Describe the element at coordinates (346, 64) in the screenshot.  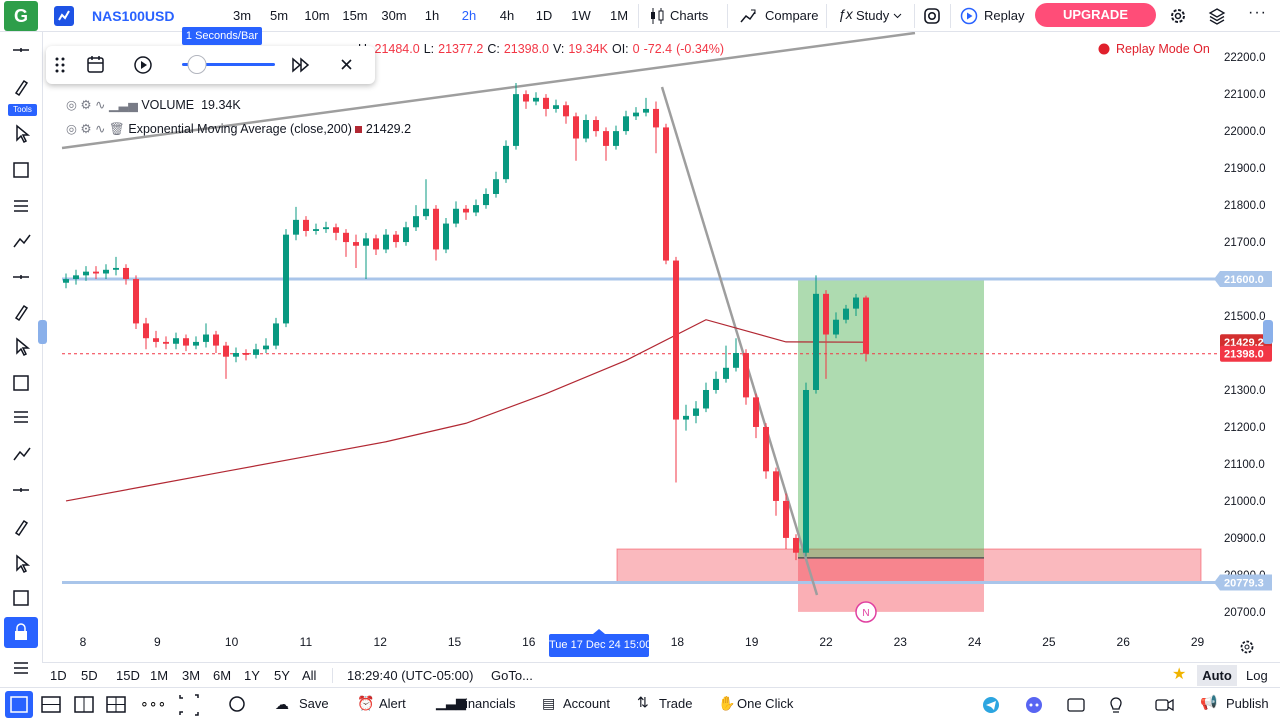
I see `close-button` at that location.